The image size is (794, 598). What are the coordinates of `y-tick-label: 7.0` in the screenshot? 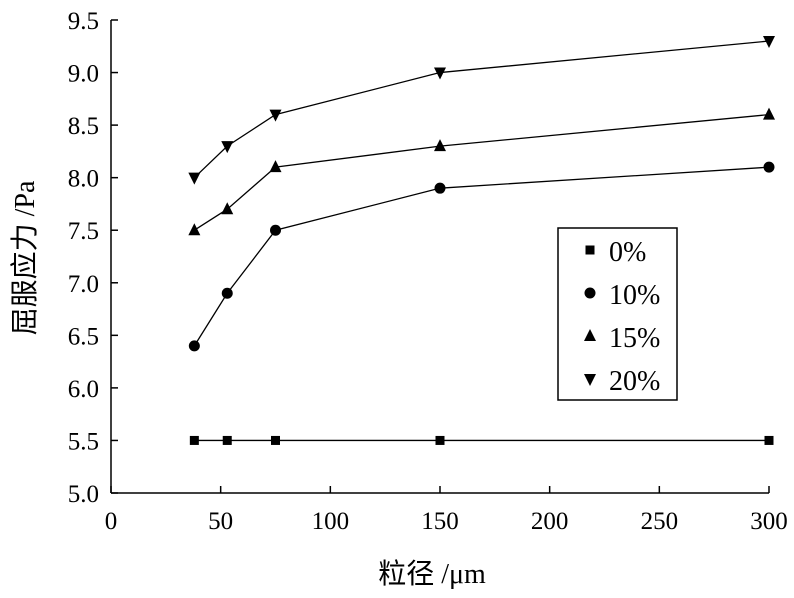 It's located at (83, 284).